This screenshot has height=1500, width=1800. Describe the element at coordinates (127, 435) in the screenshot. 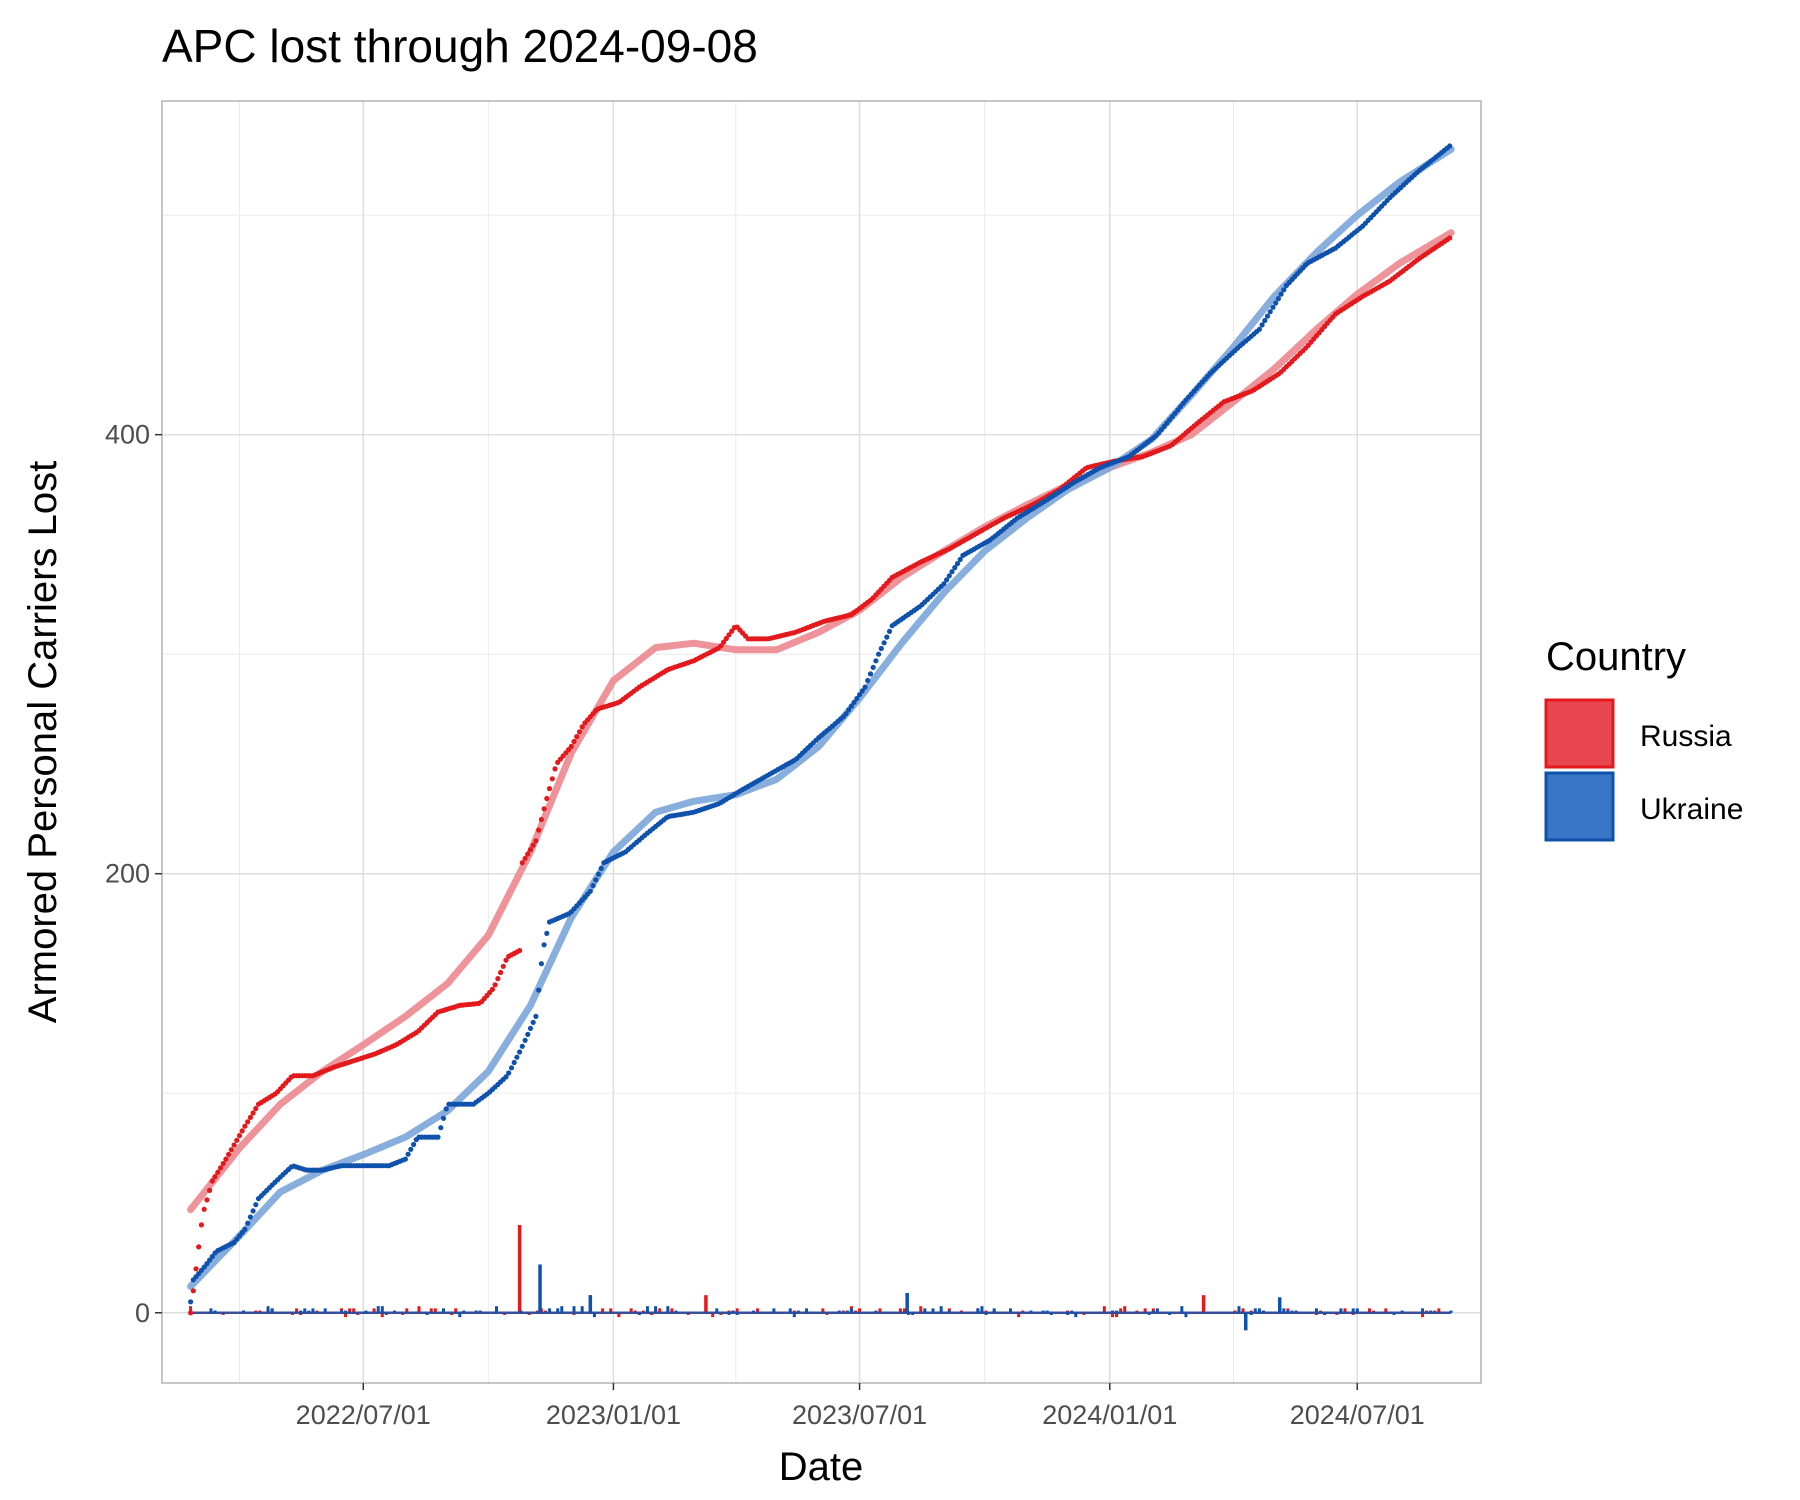

I see `y-tick-label: 400` at that location.